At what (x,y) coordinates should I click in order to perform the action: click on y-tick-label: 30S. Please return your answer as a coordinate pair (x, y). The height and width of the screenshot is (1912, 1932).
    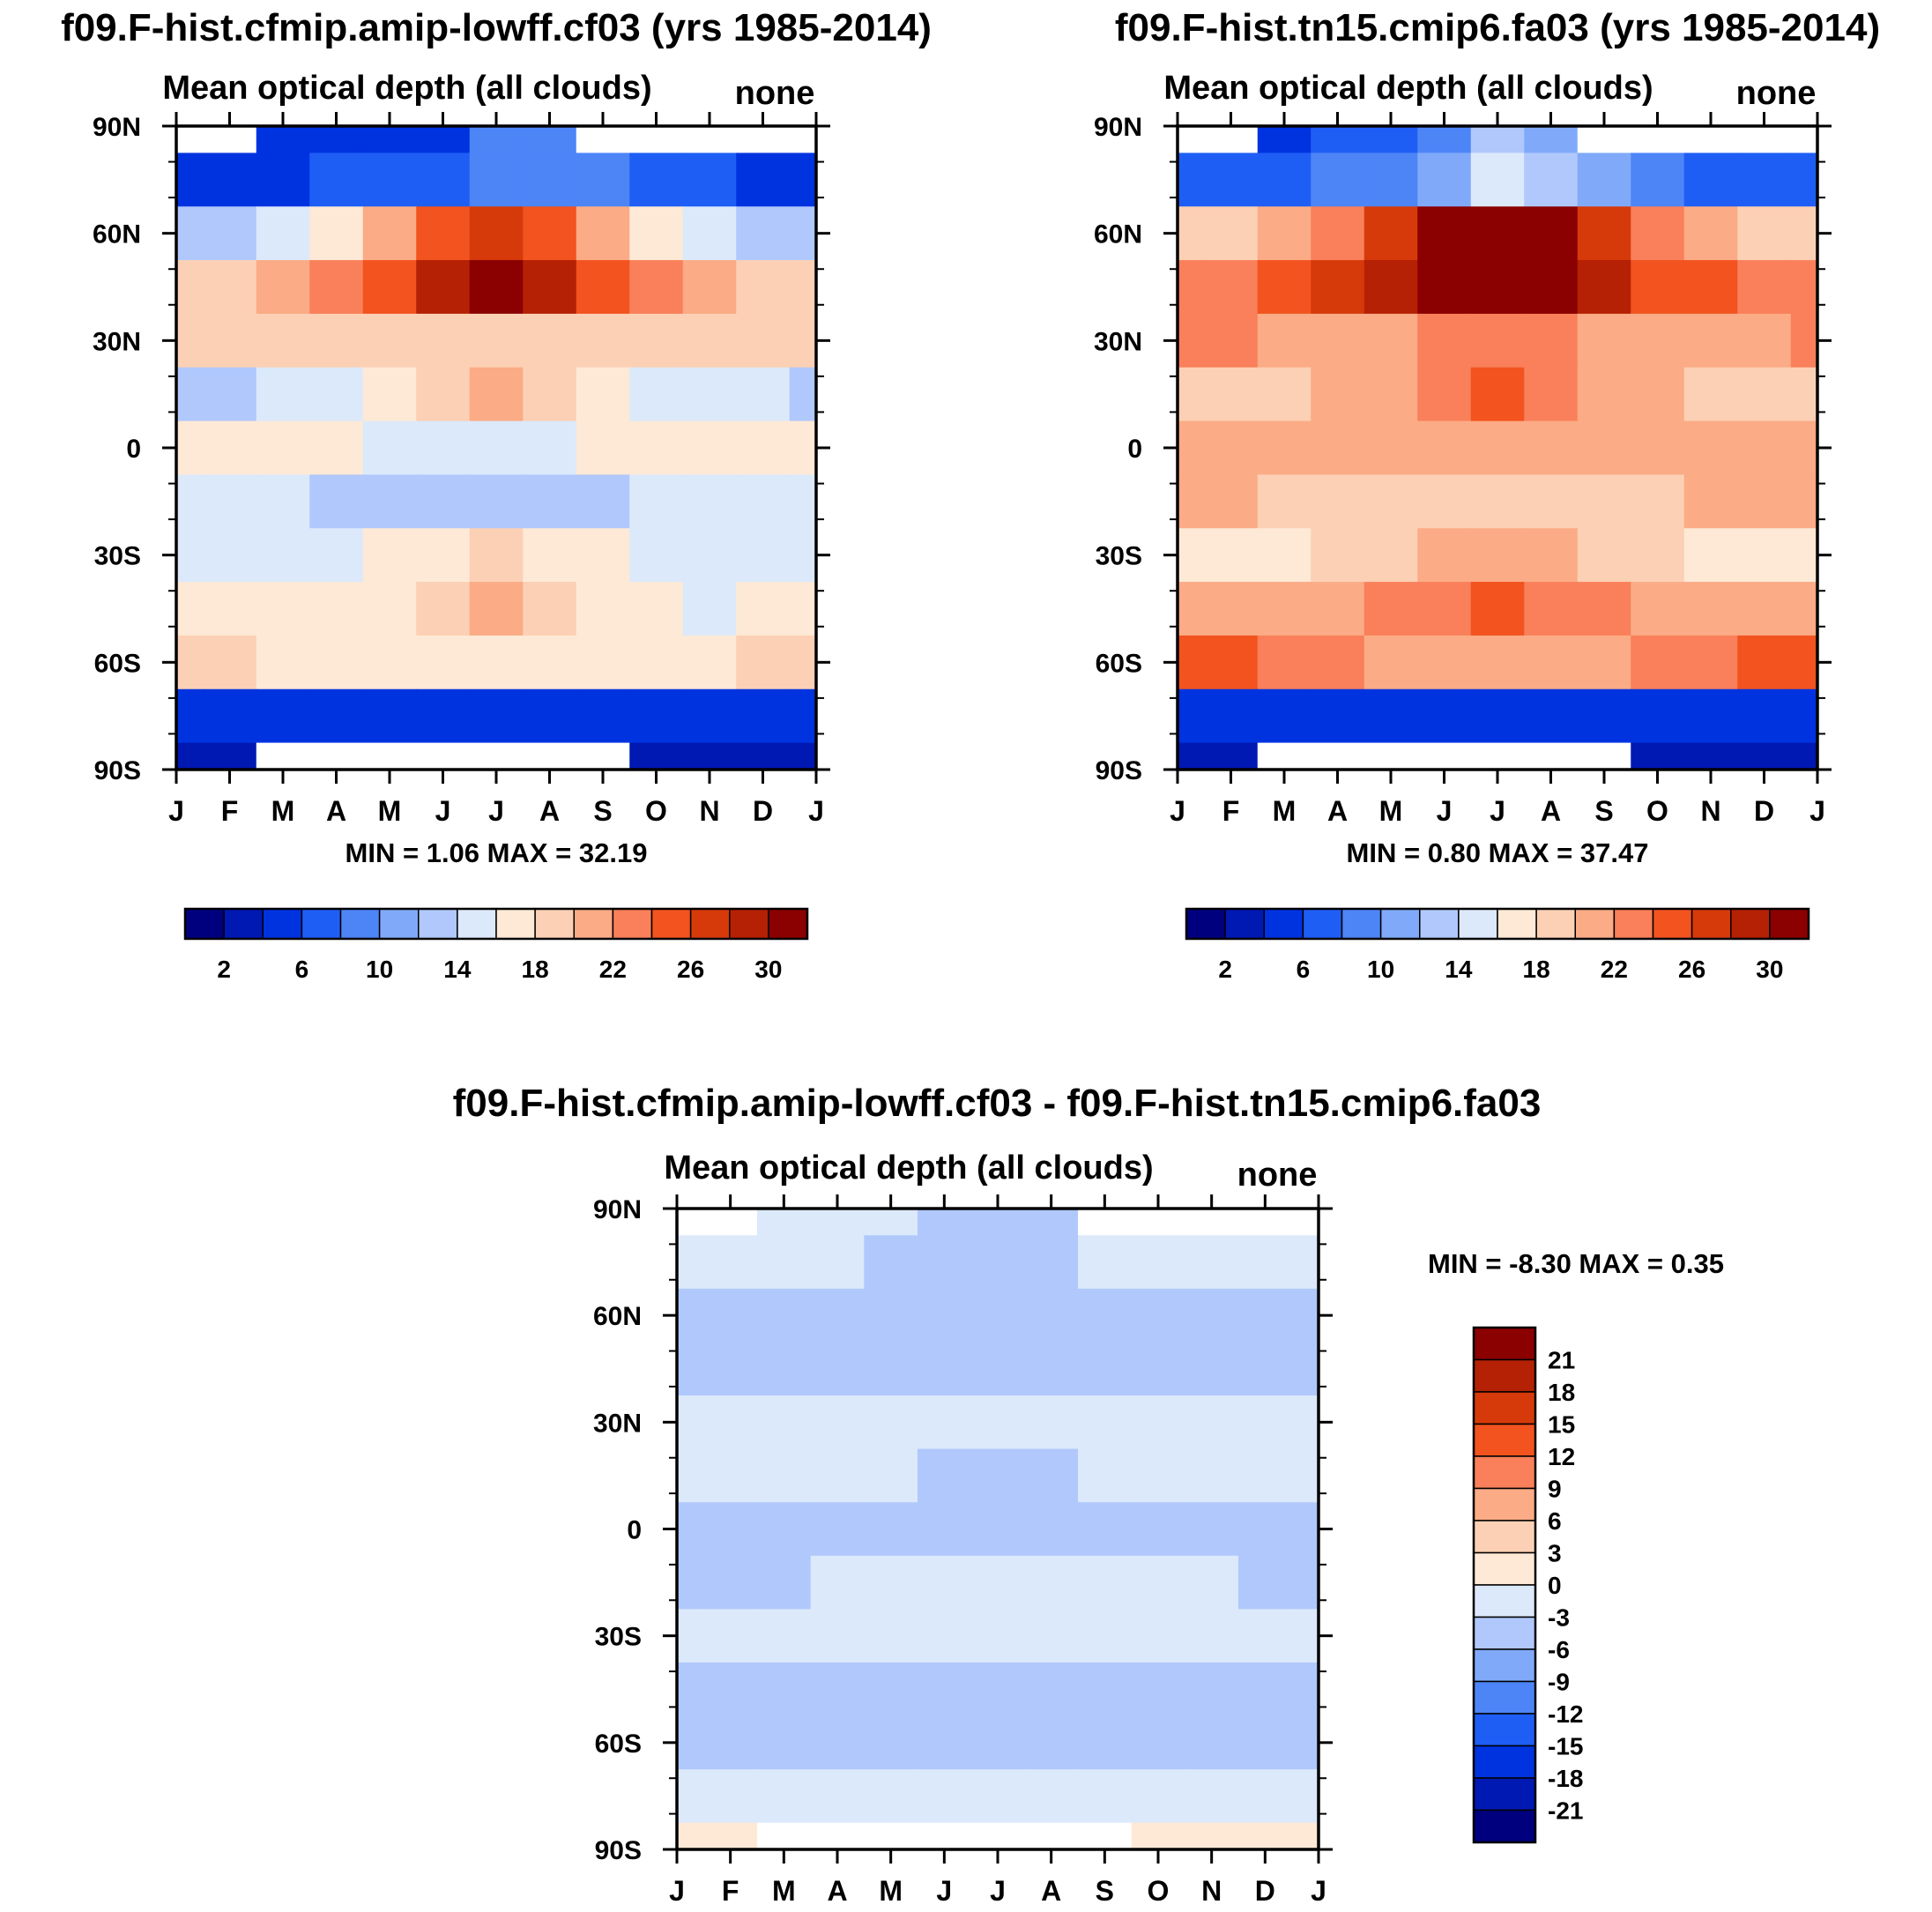
    Looking at the image, I should click on (1119, 556).